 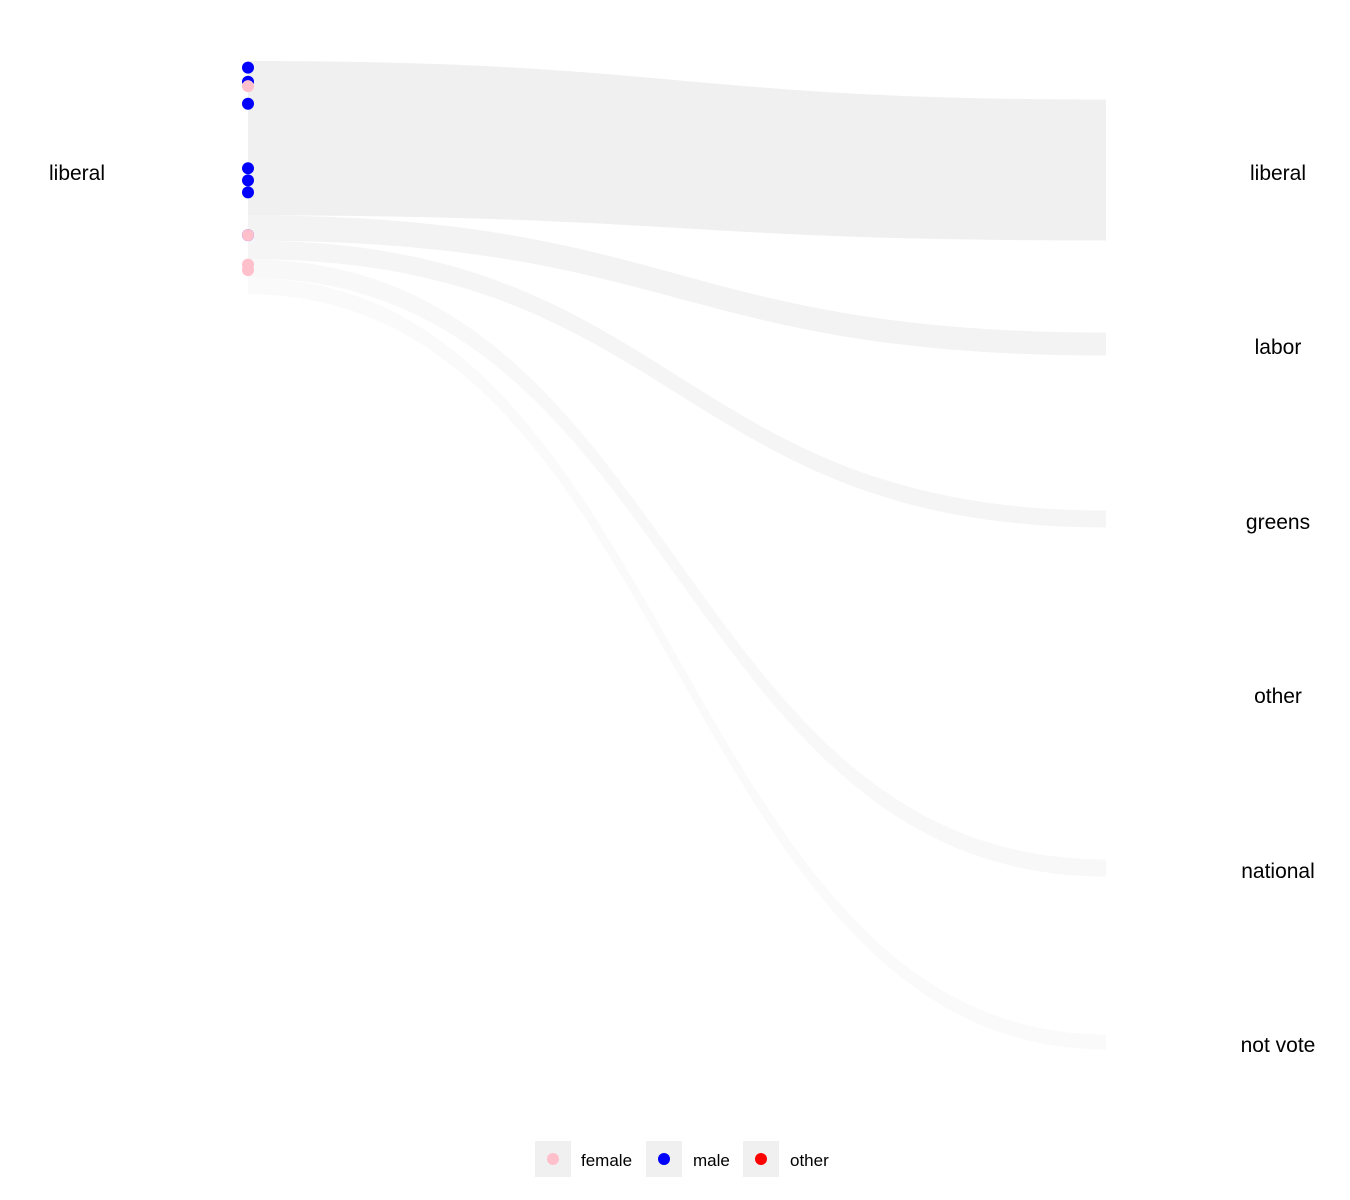 I want to click on legend-key-male, so click(x=664, y=1159).